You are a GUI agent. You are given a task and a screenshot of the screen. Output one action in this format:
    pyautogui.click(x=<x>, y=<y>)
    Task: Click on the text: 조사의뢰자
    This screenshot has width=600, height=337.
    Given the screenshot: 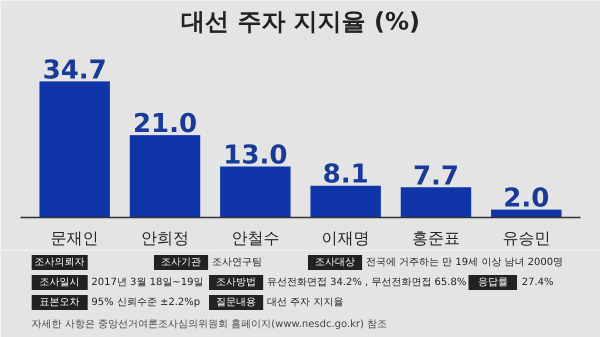 What is the action you would take?
    pyautogui.click(x=59, y=262)
    